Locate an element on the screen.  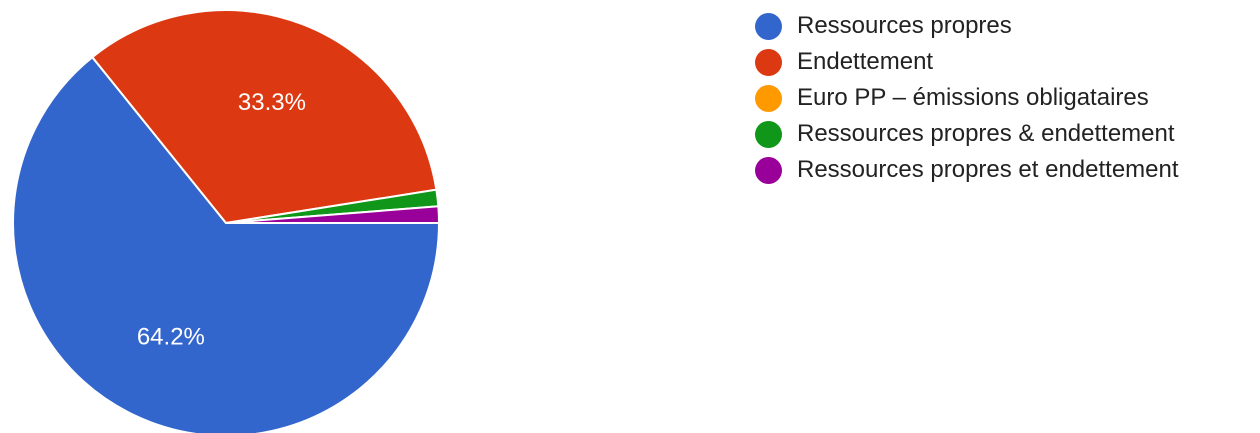
legend-item: Euro PP – émissions obligataires is located at coordinates (967, 98).